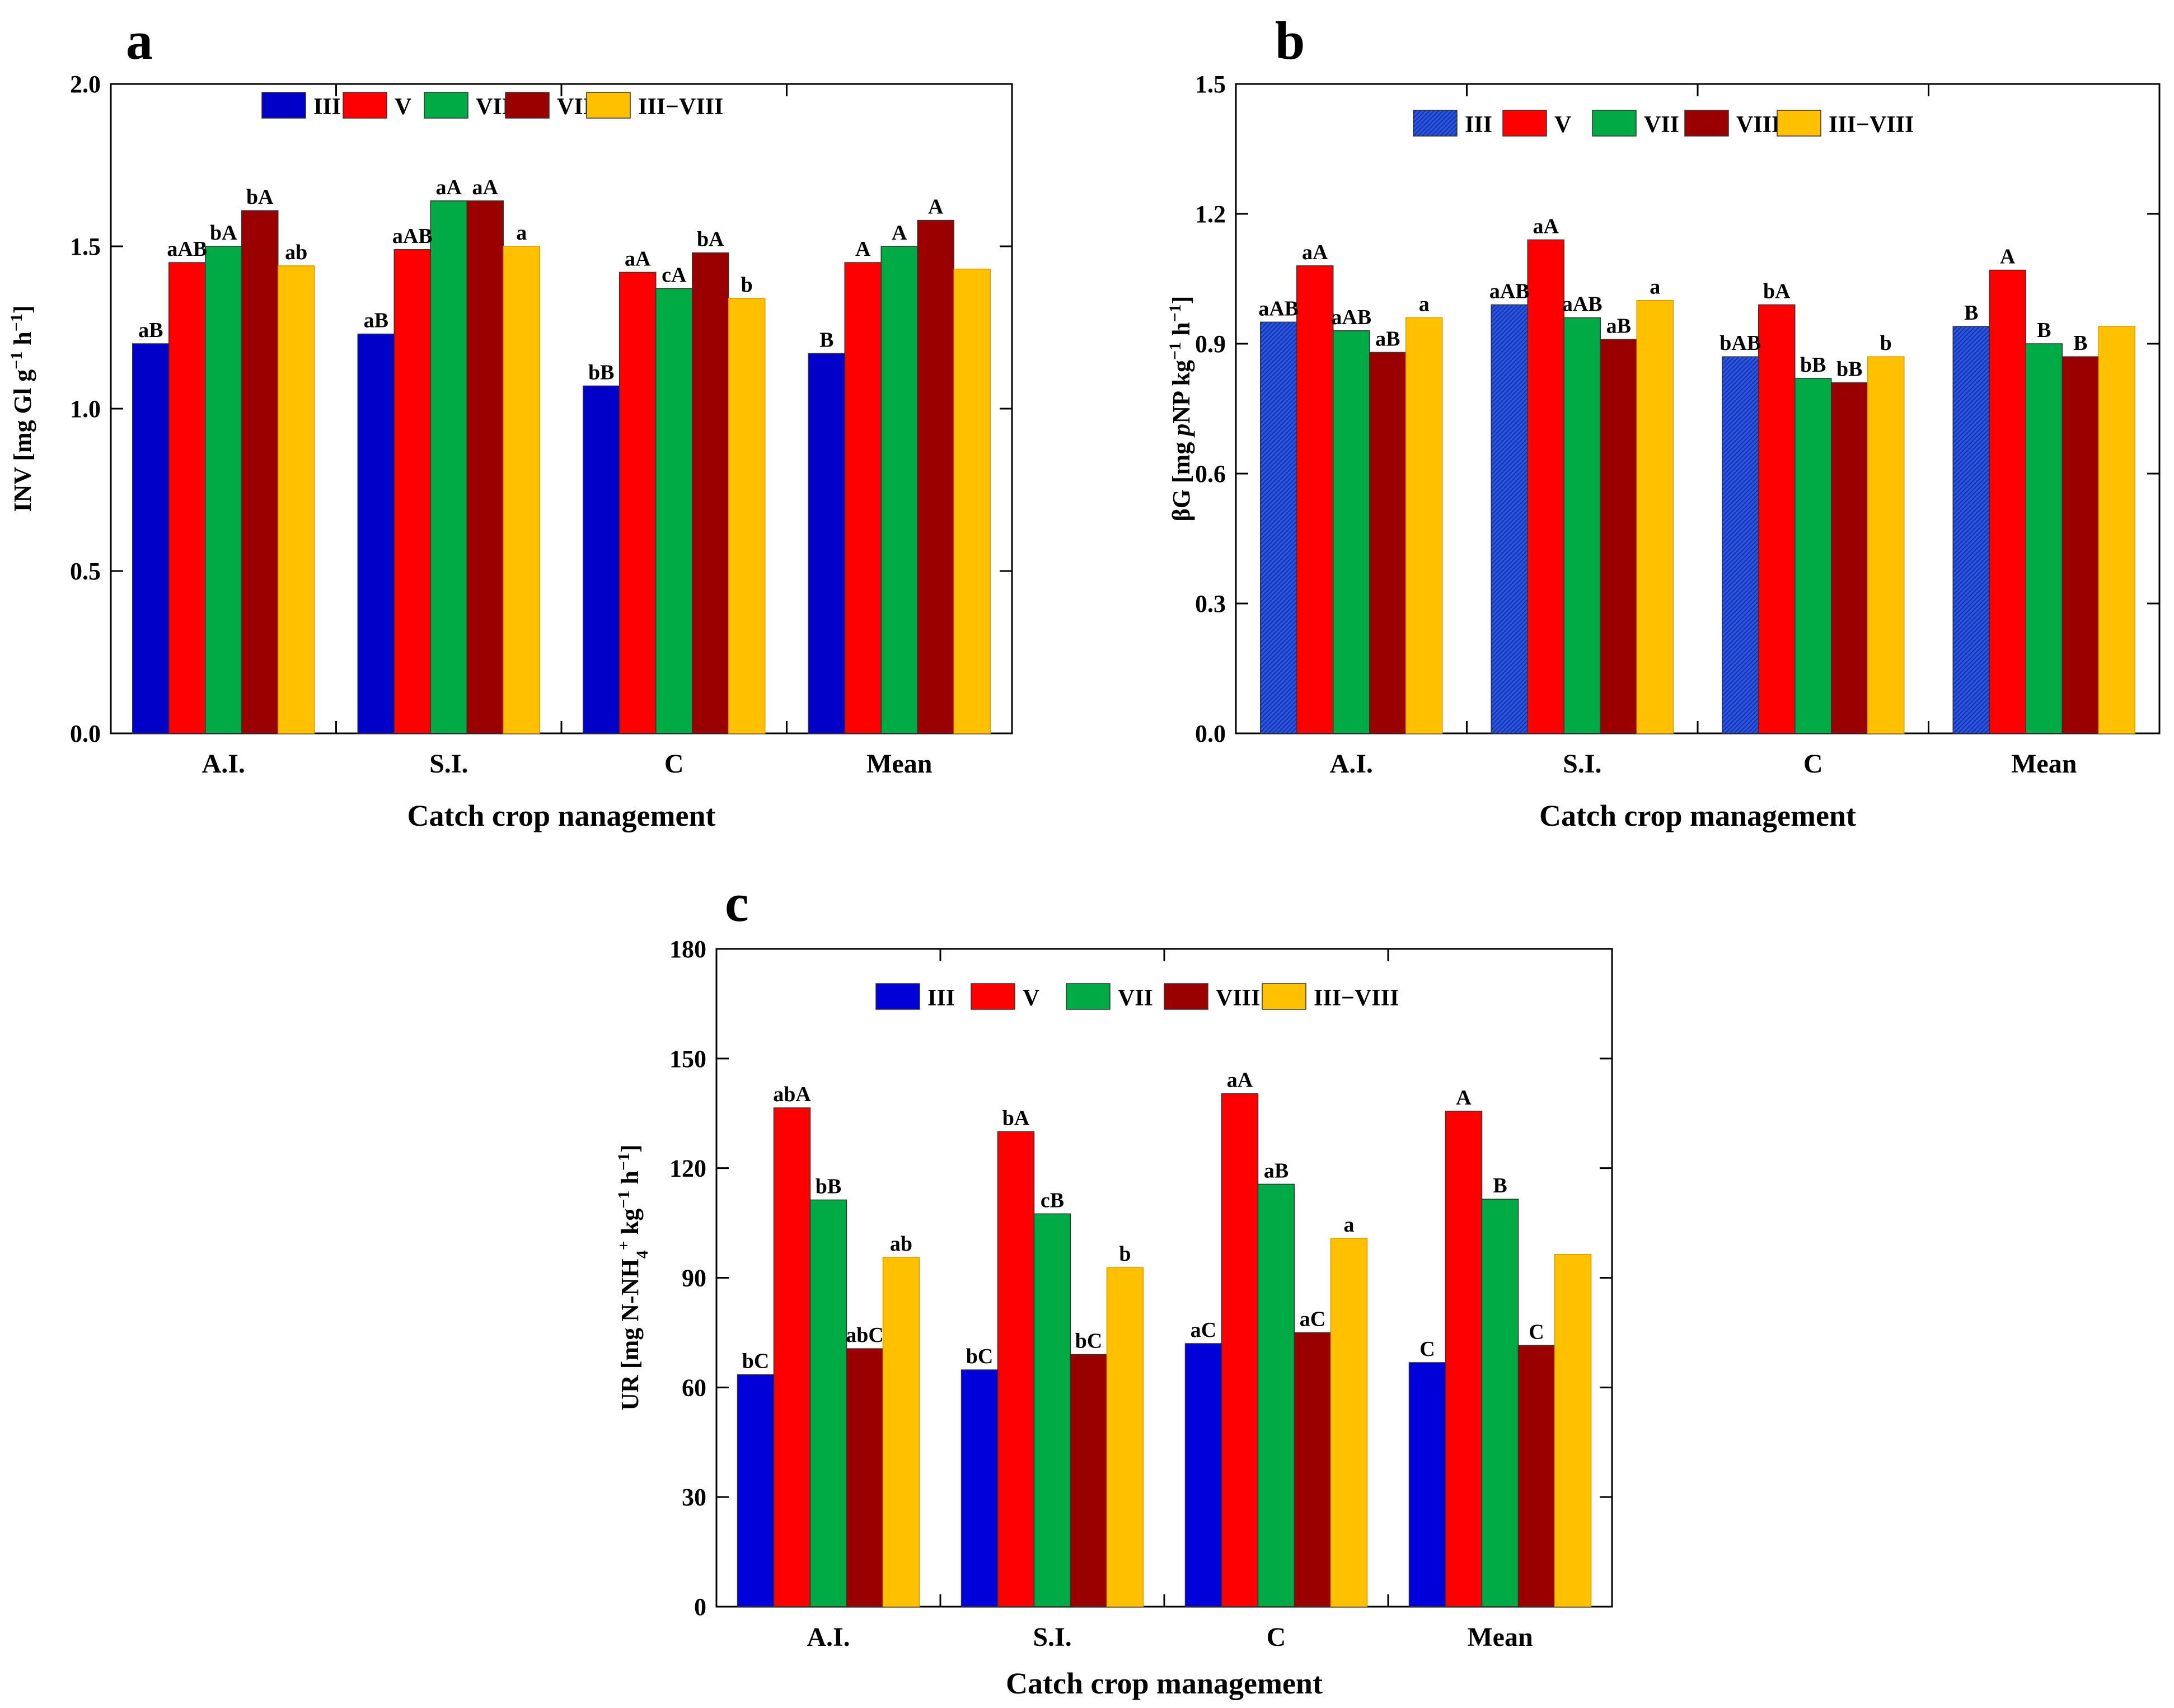  I want to click on y-tick-label: 0.6, so click(1210, 474).